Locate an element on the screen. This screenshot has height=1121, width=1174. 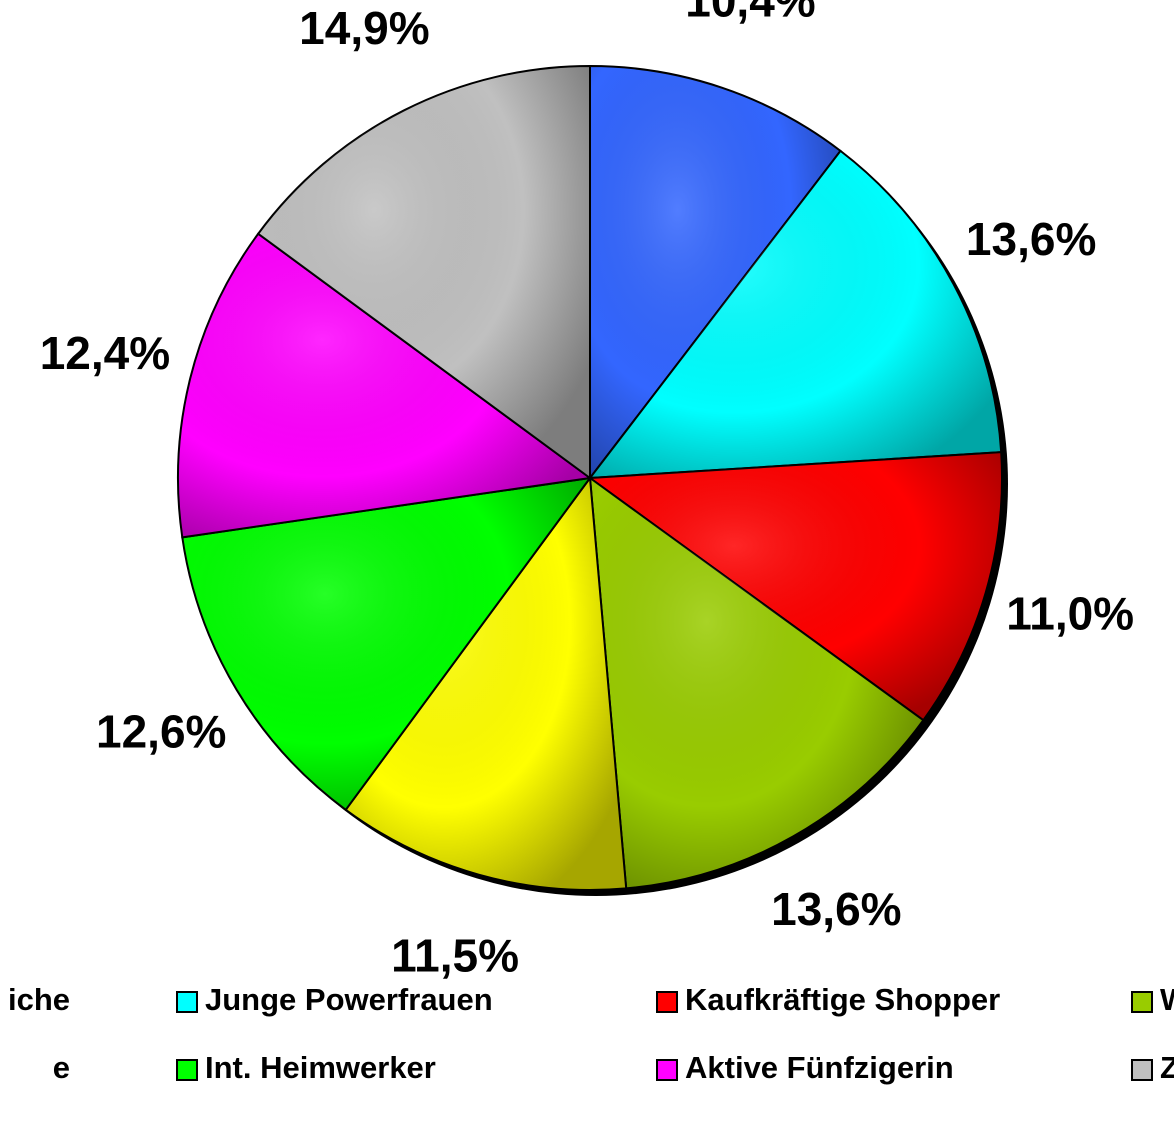
value-label: 11,0% is located at coordinates (1070, 614).